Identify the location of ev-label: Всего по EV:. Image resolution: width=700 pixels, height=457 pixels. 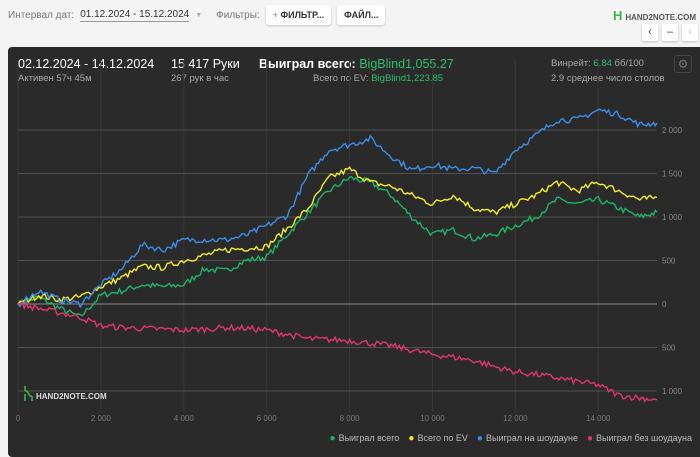
(341, 78).